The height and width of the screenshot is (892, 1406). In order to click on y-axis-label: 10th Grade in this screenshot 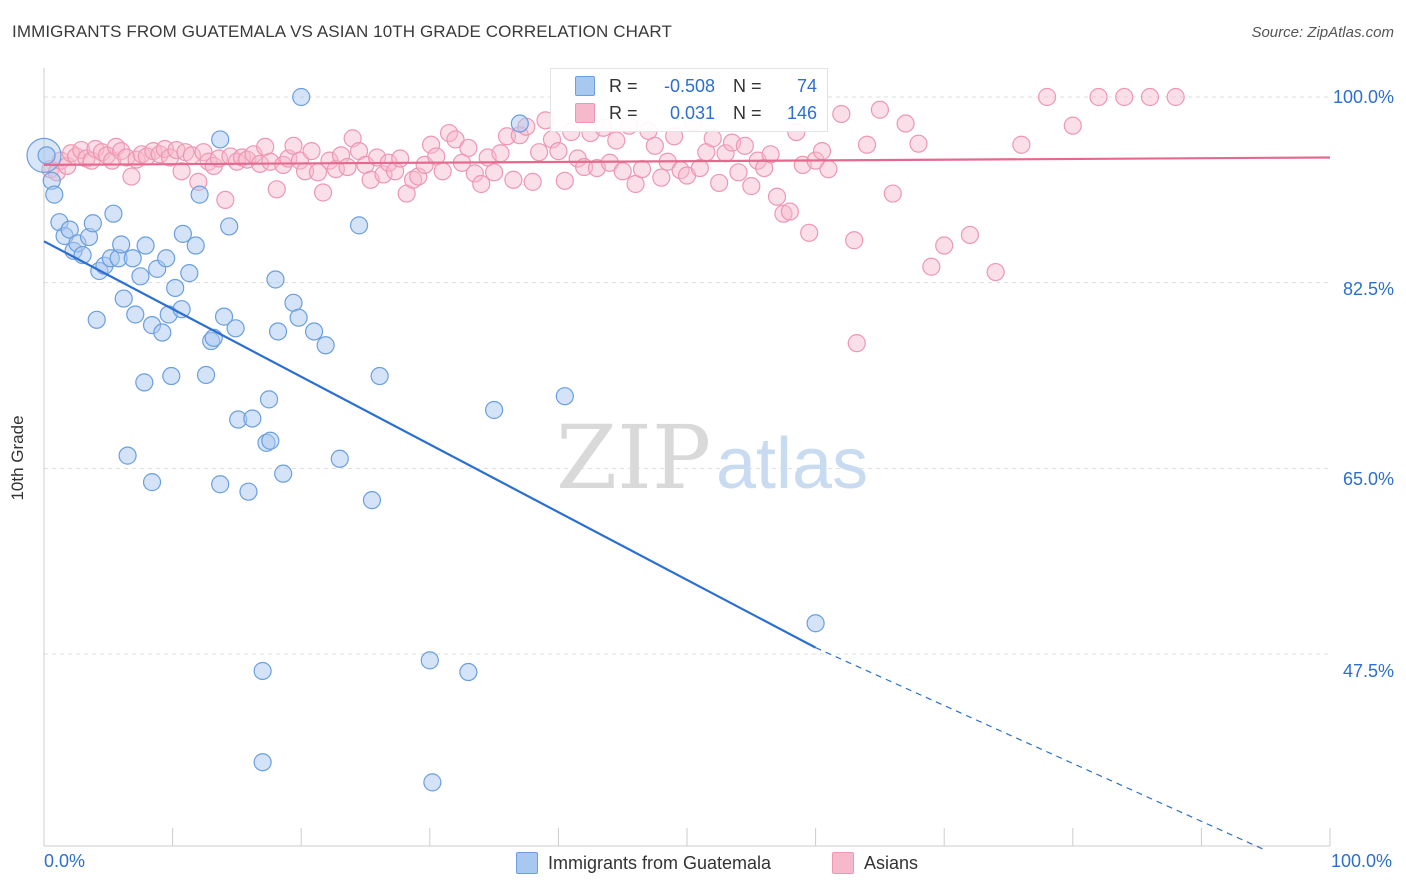, I will do `click(17, 458)`.